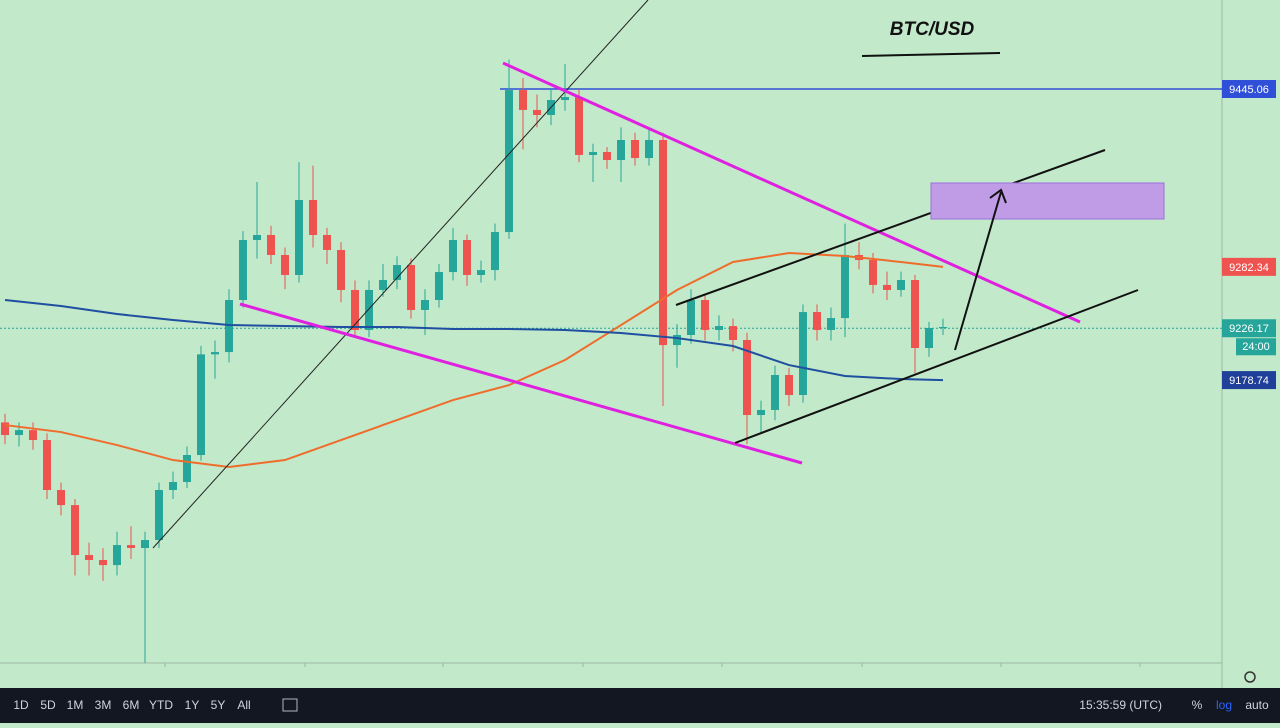 This screenshot has height=728, width=1280. Describe the element at coordinates (218, 705) in the screenshot. I see `range-button: 5Y` at that location.